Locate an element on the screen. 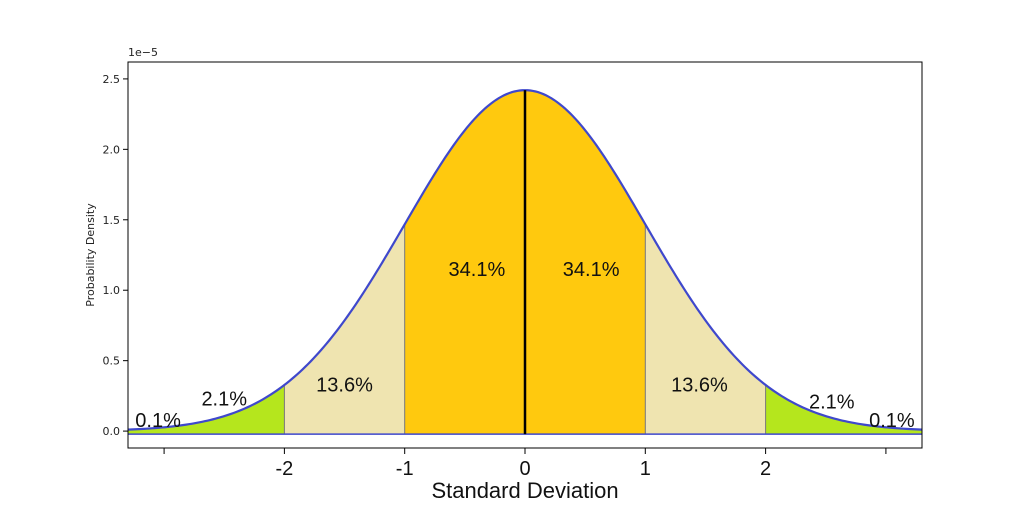 The width and height of the screenshot is (1024, 512). y-tick-label: 2.0 is located at coordinates (112, 149).